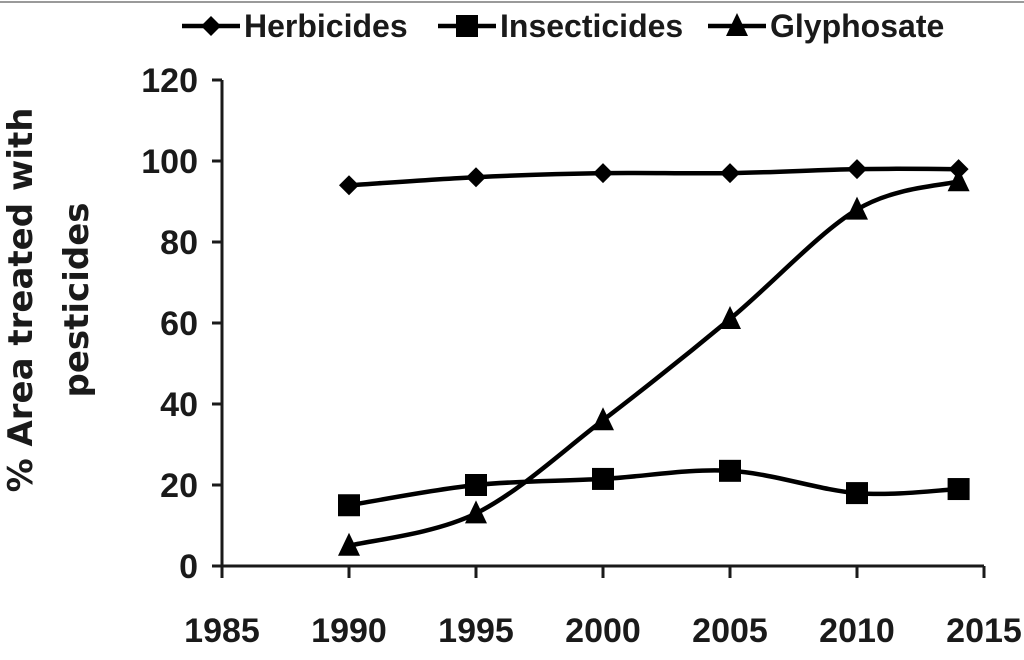 Image resolution: width=1024 pixels, height=660 pixels. I want to click on legend: Herbicides Insecticides Glyphosate, so click(563, 26).